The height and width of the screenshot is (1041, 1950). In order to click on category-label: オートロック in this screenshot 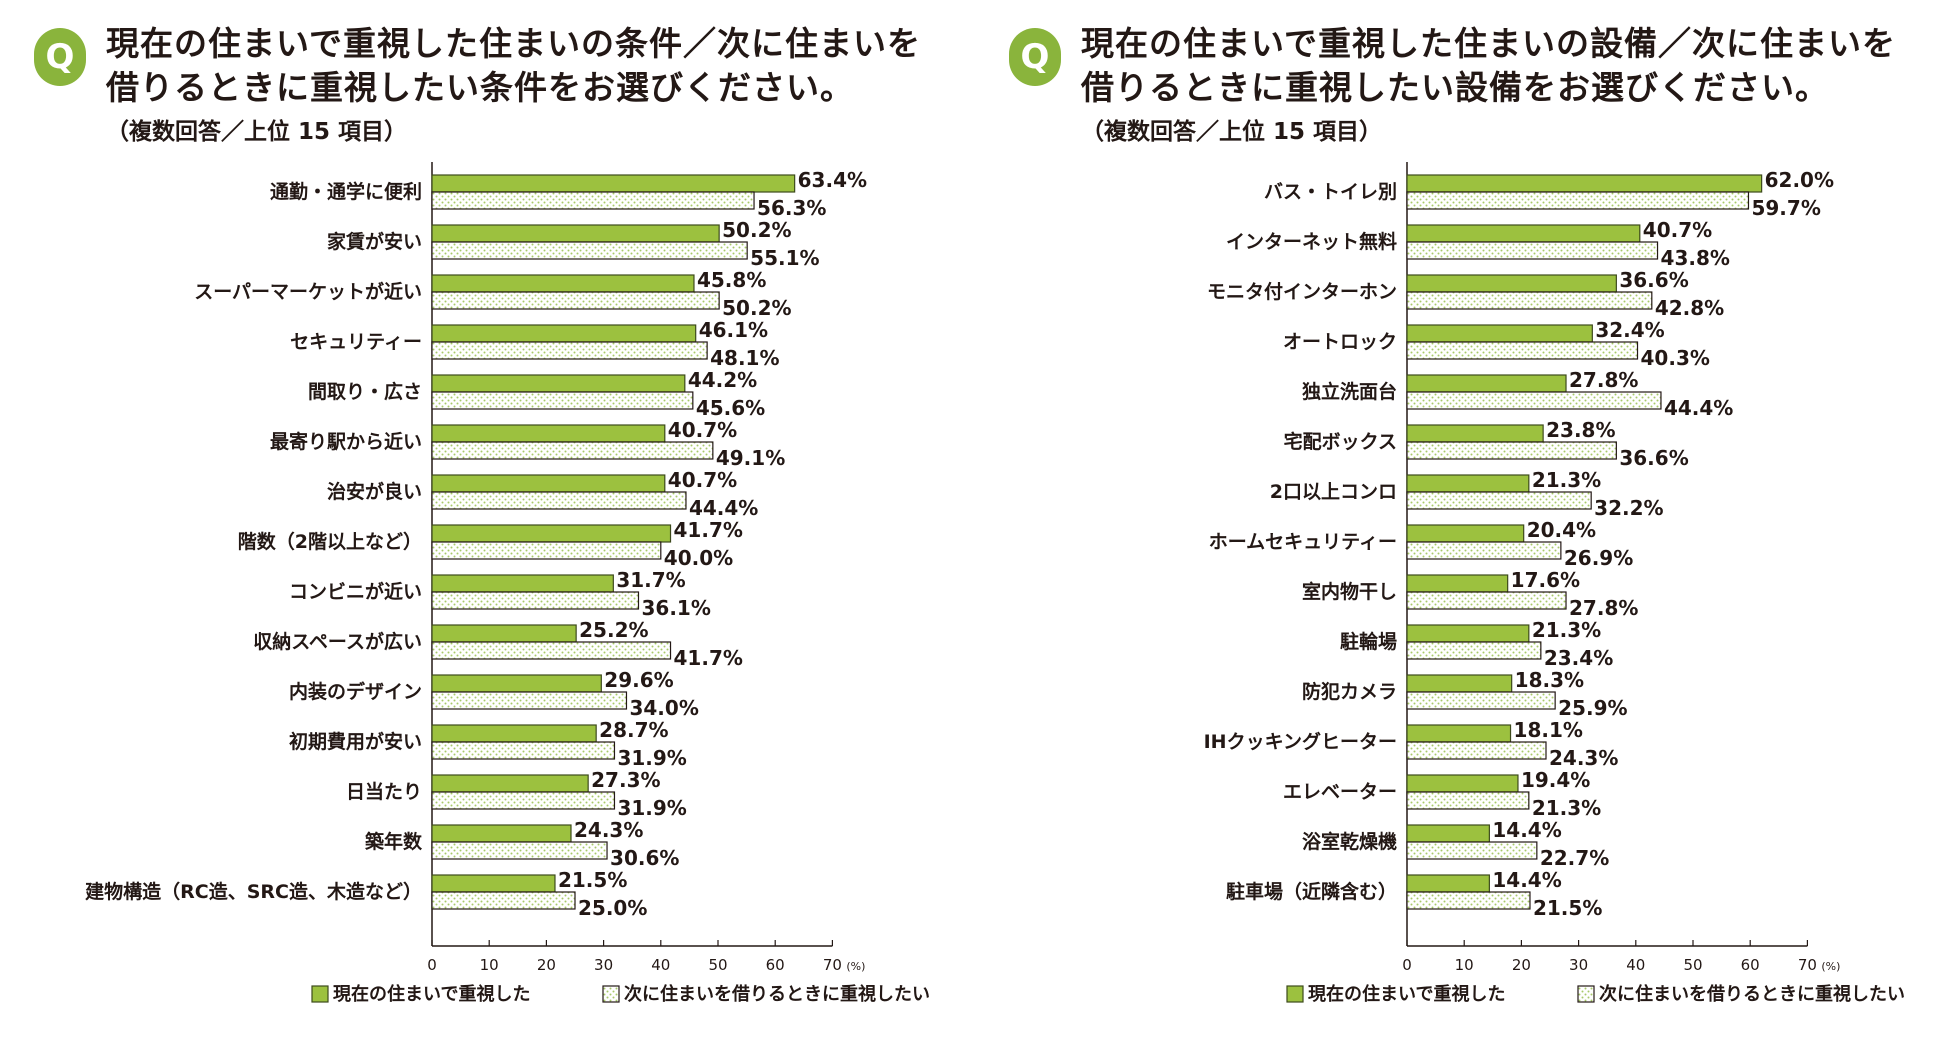, I will do `click(1340, 342)`.